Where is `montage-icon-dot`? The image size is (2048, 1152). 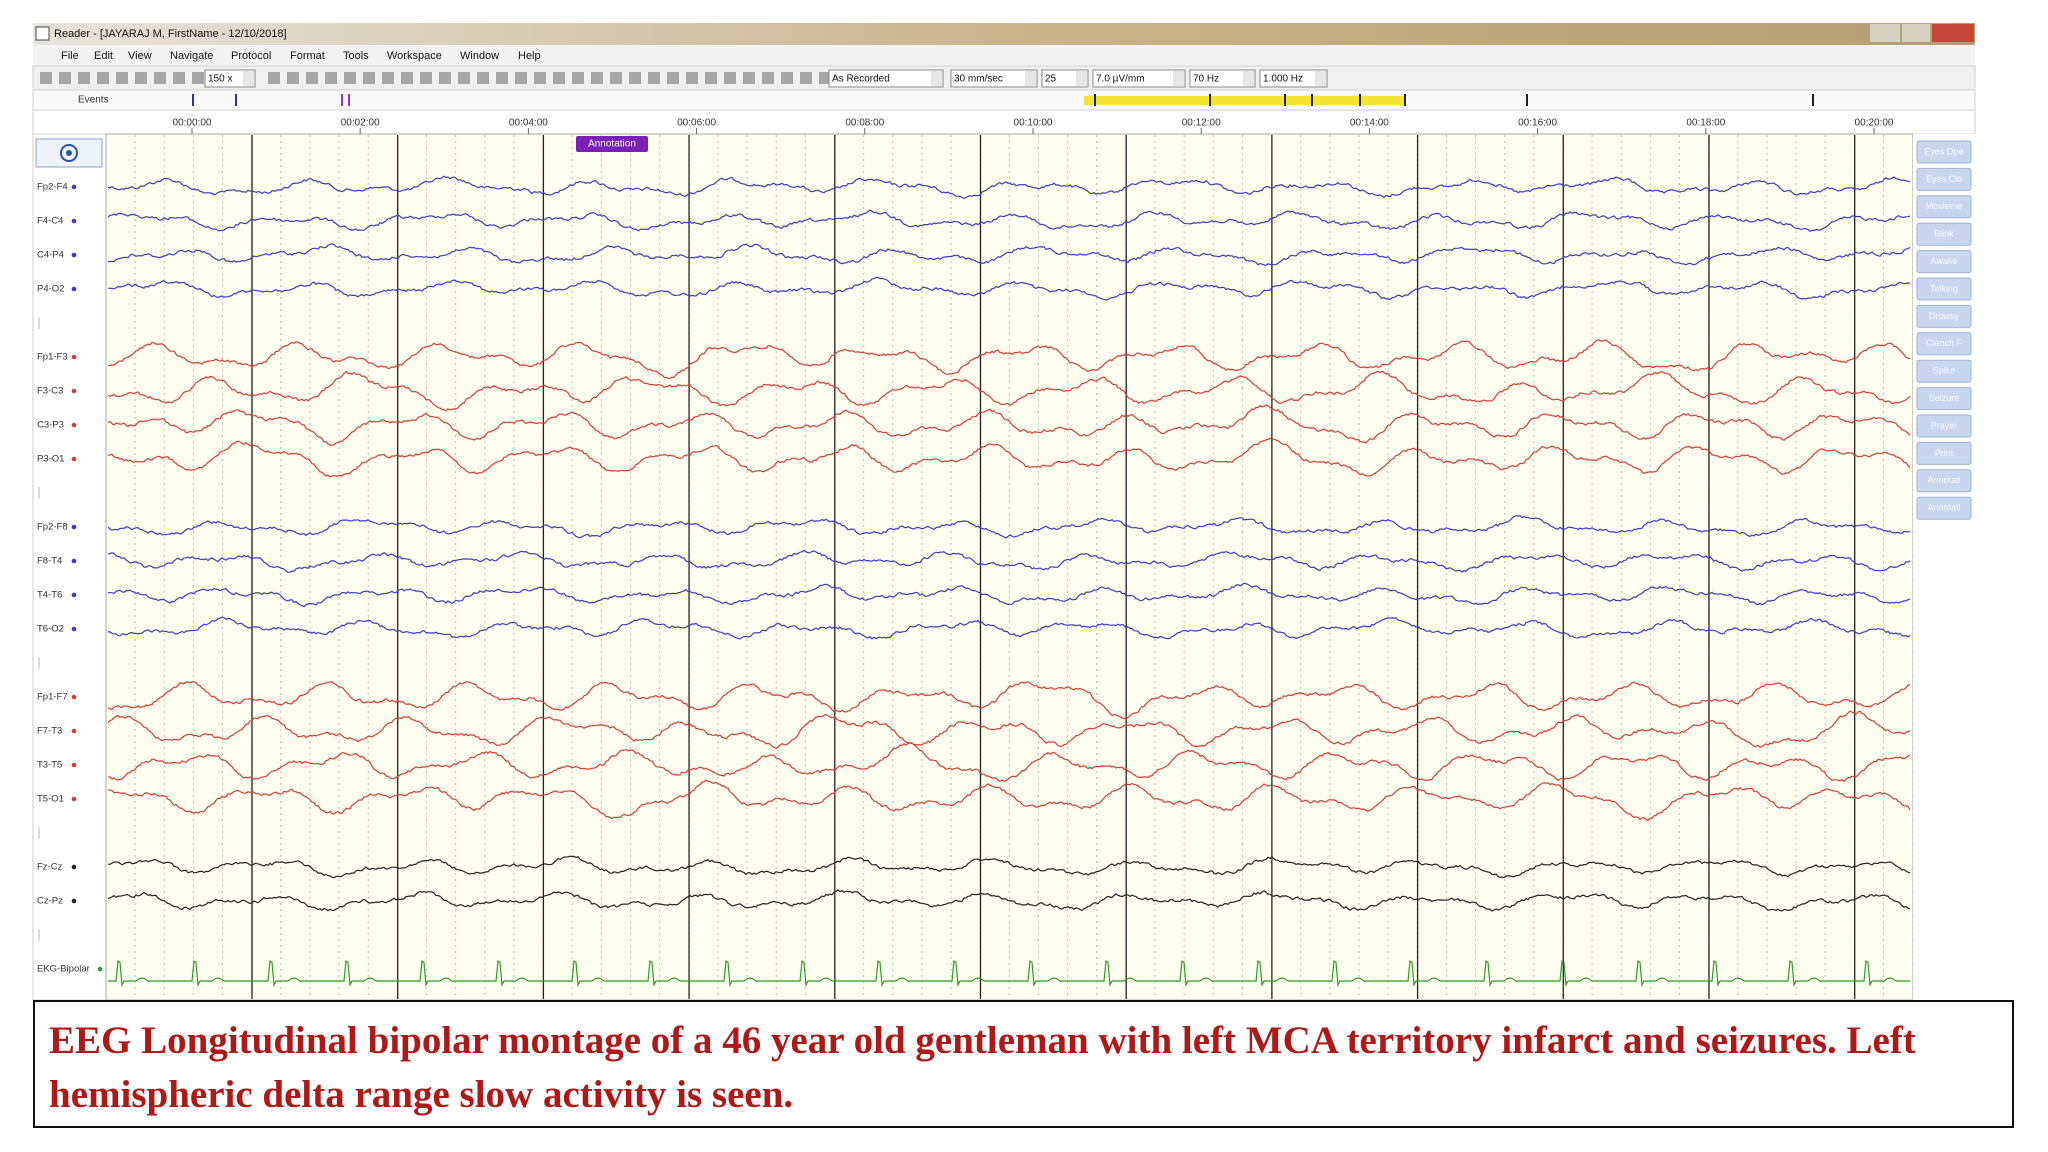
montage-icon-dot is located at coordinates (69, 153).